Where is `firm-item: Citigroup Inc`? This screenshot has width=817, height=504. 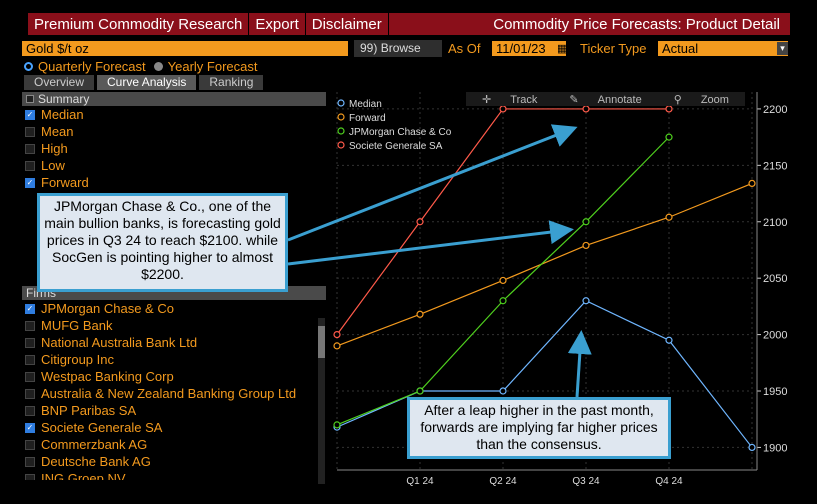 firm-item: Citigroup Inc is located at coordinates (174, 359).